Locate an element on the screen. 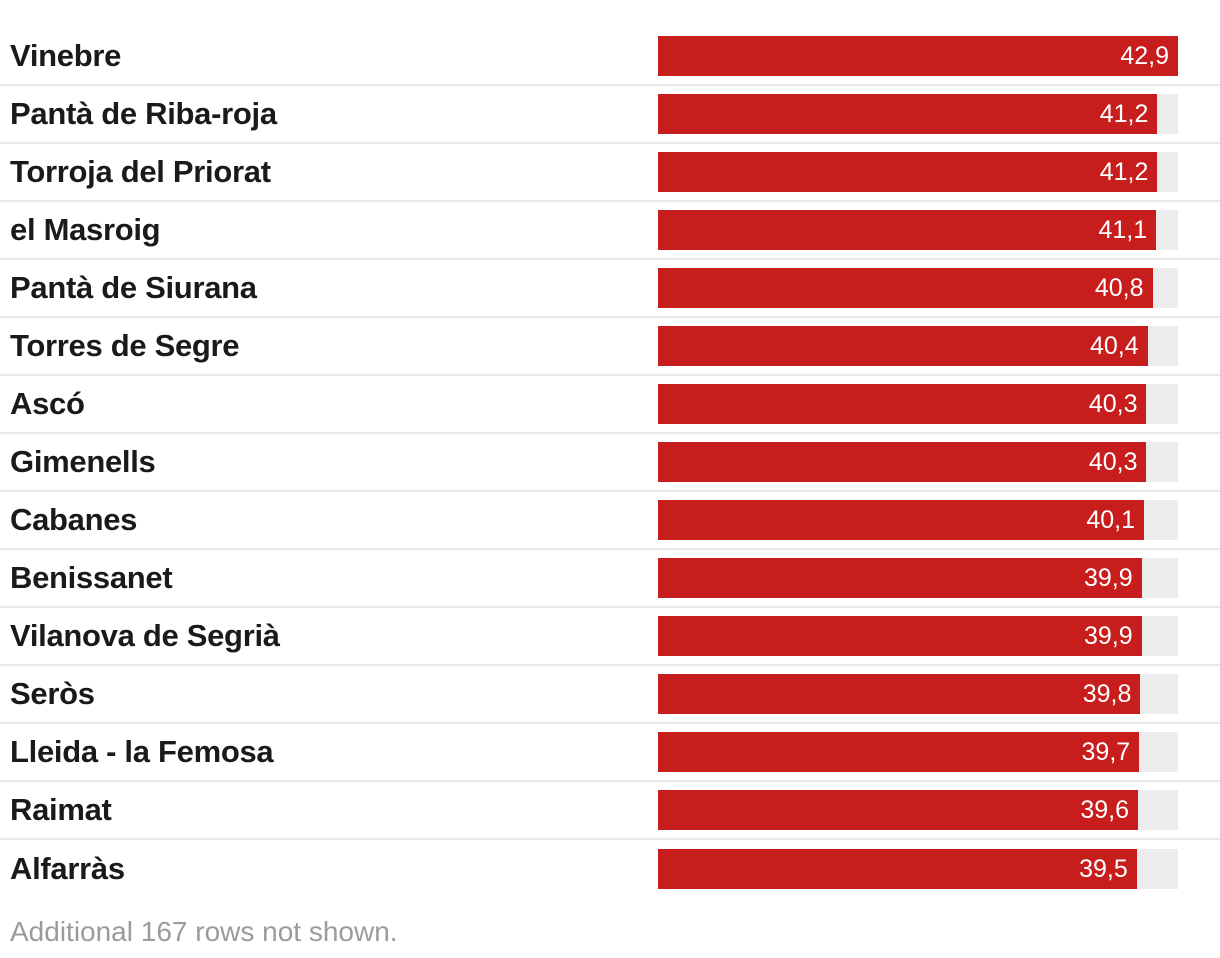 Image resolution: width=1220 pixels, height=958 pixels. category-label: Gimenells is located at coordinates (83, 461).